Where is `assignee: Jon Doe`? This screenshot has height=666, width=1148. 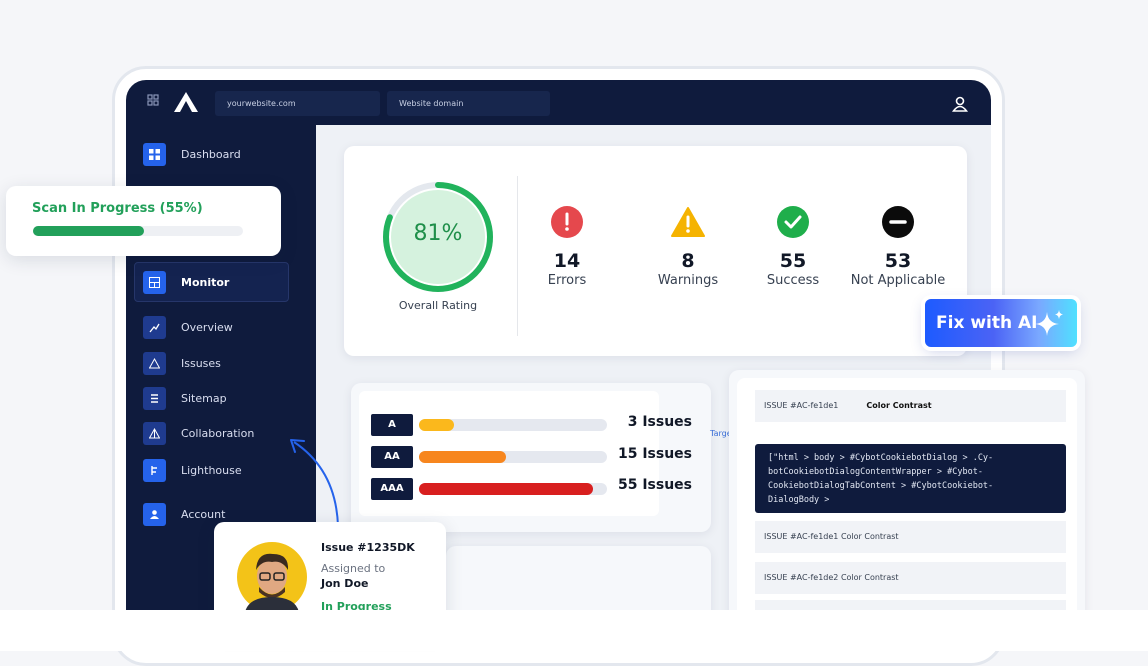 assignee: Jon Doe is located at coordinates (345, 583).